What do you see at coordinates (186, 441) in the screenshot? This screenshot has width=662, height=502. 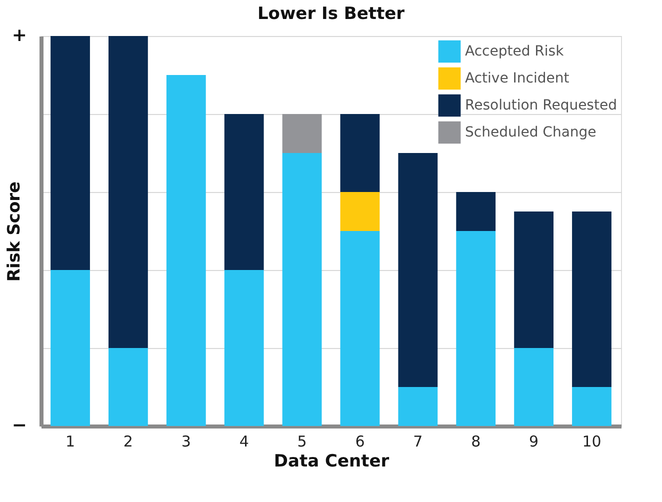 I see `x-tick-label: 3` at bounding box center [186, 441].